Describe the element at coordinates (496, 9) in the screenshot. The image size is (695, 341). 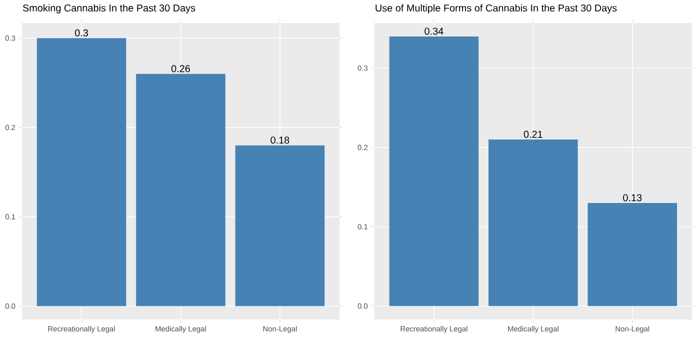
I see `chart-title: Use of Multiple Forms of Cannabis In the Past 30 Days` at that location.